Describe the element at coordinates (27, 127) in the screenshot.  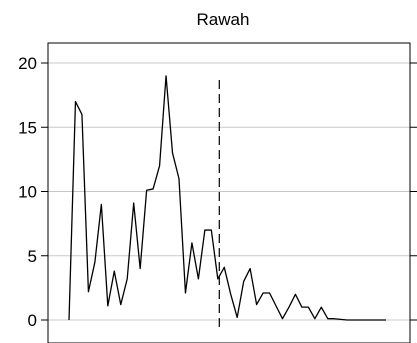
I see `y-tick-label: 15` at that location.